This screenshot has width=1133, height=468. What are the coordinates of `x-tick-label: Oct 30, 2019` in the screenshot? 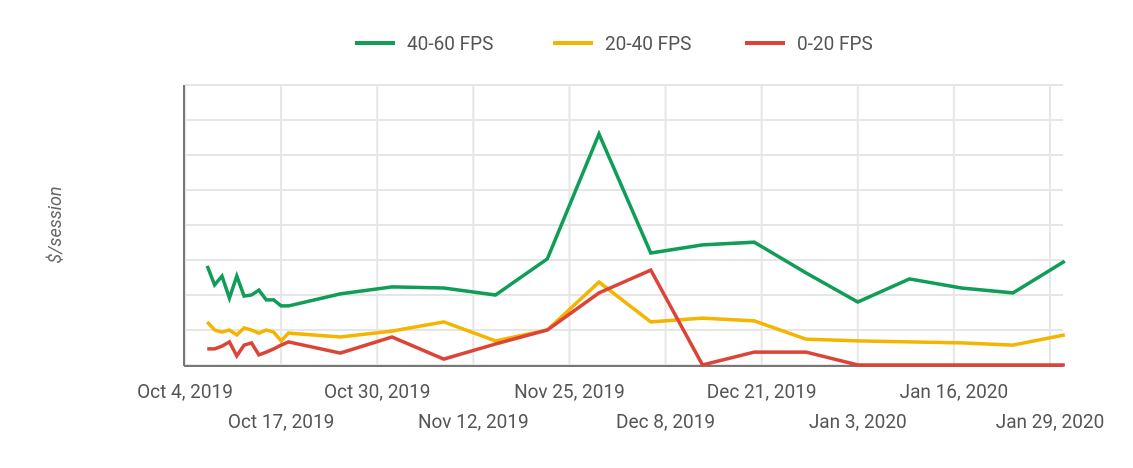 It's located at (377, 391).